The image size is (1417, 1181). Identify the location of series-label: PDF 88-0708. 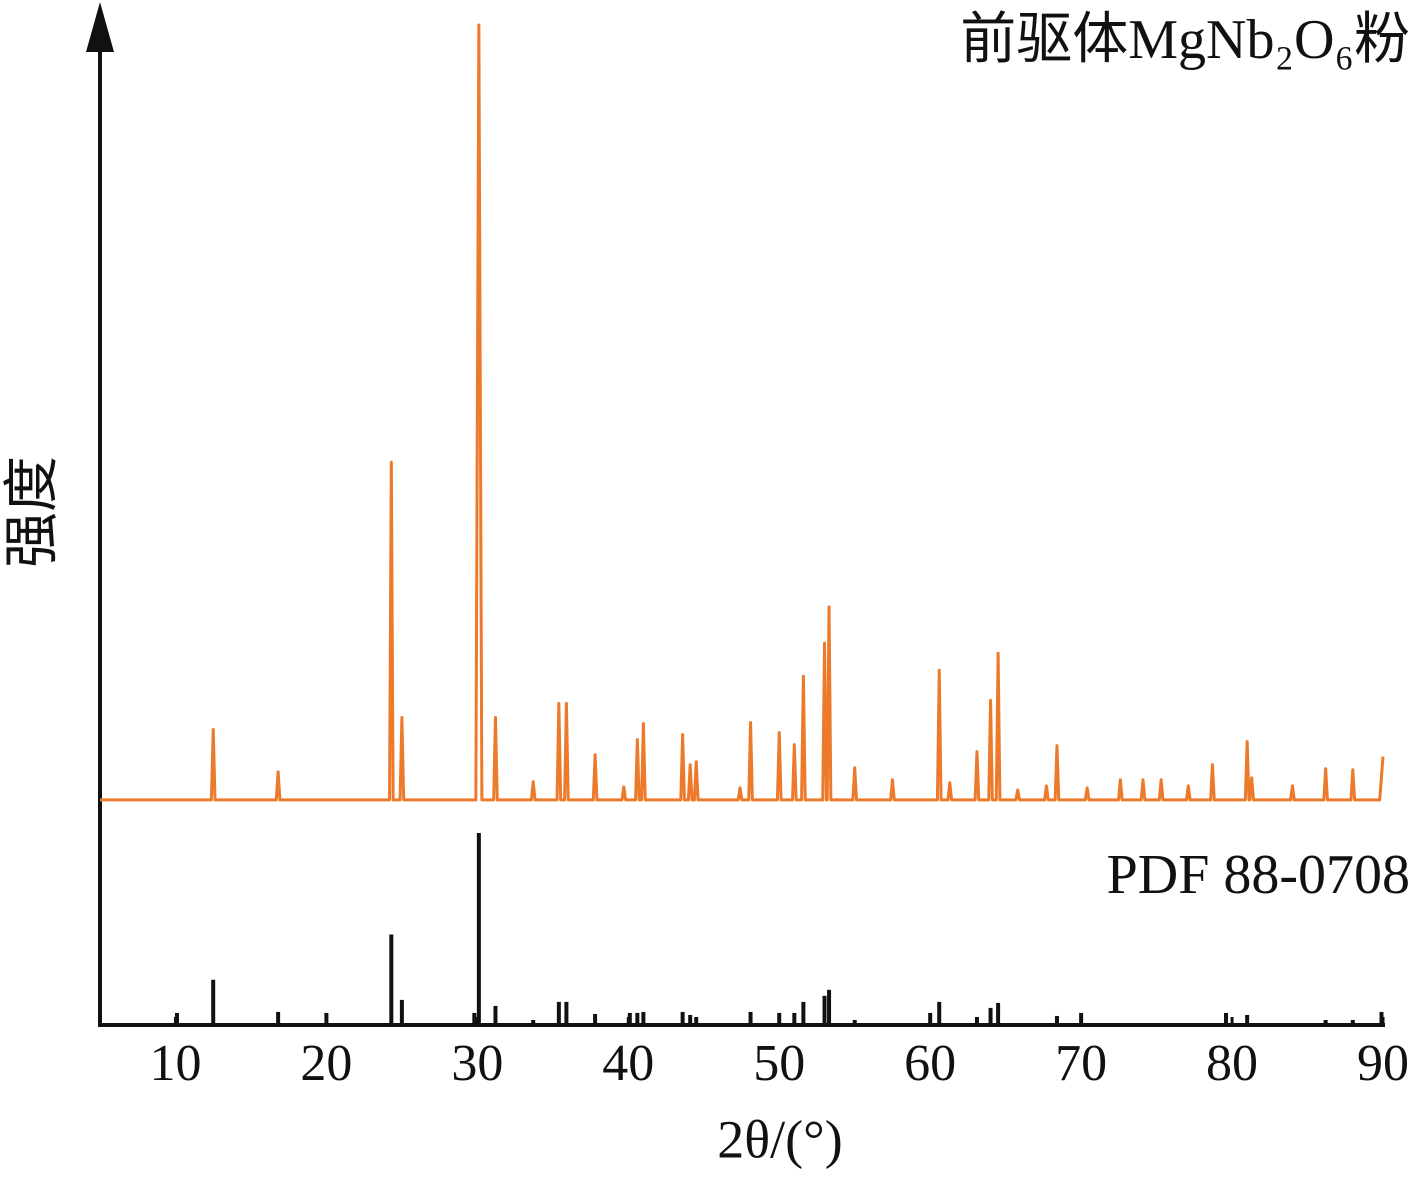
(1258, 875).